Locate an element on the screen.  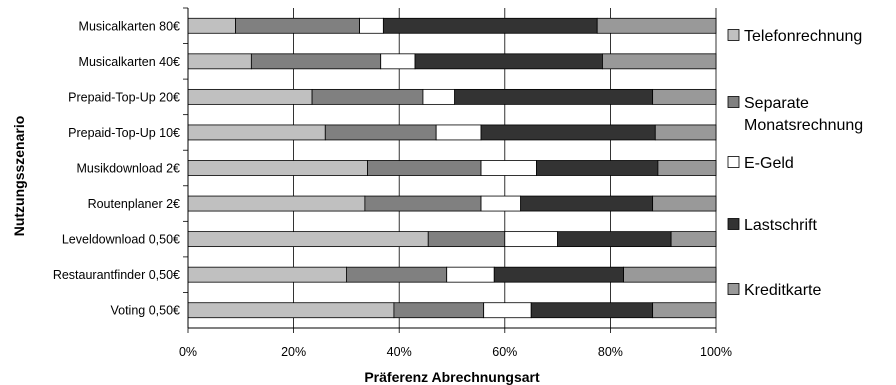
legend-label: E-Geld is located at coordinates (769, 163).